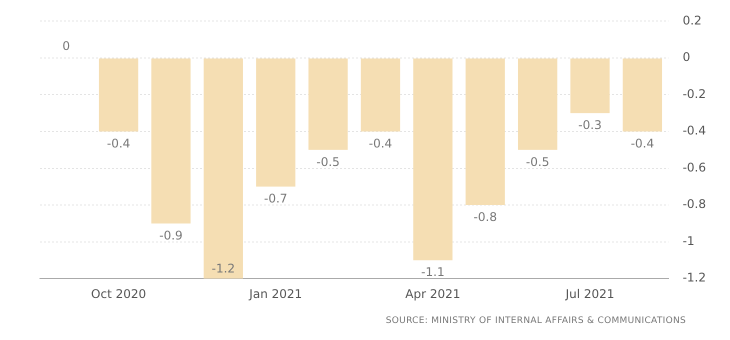 Image resolution: width=730 pixels, height=340 pixels. Describe the element at coordinates (118, 293) in the screenshot. I see `x-tick-label: Oct 2020` at that location.